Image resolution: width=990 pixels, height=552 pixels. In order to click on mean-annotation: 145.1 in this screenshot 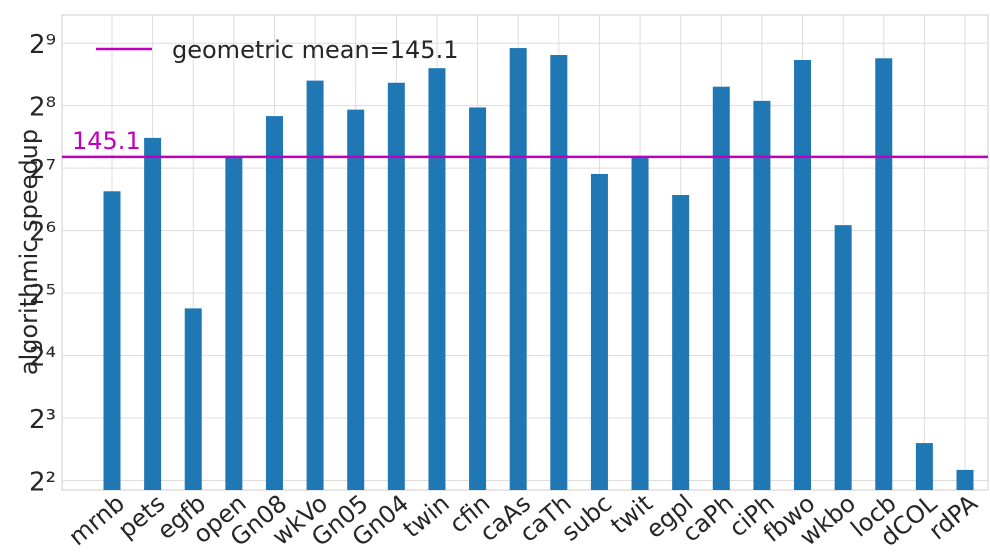, I will do `click(106, 141)`.